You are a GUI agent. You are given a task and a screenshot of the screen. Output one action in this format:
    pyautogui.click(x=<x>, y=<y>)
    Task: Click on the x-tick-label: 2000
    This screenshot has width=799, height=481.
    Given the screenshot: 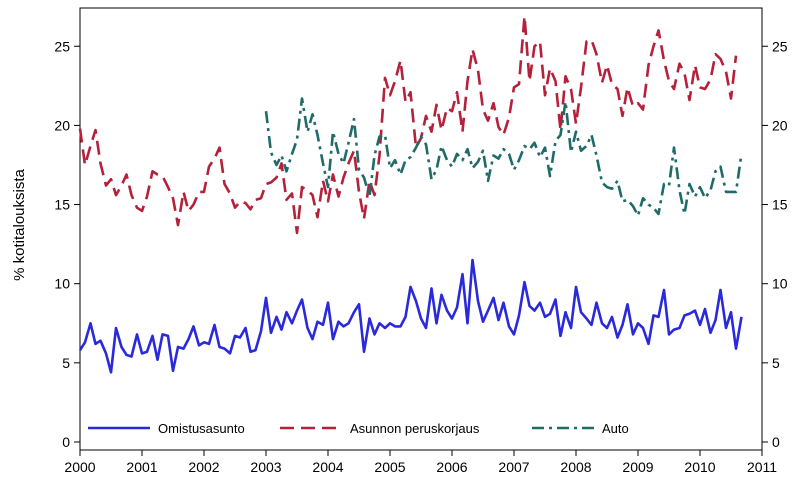 What is the action you would take?
    pyautogui.click(x=79, y=467)
    